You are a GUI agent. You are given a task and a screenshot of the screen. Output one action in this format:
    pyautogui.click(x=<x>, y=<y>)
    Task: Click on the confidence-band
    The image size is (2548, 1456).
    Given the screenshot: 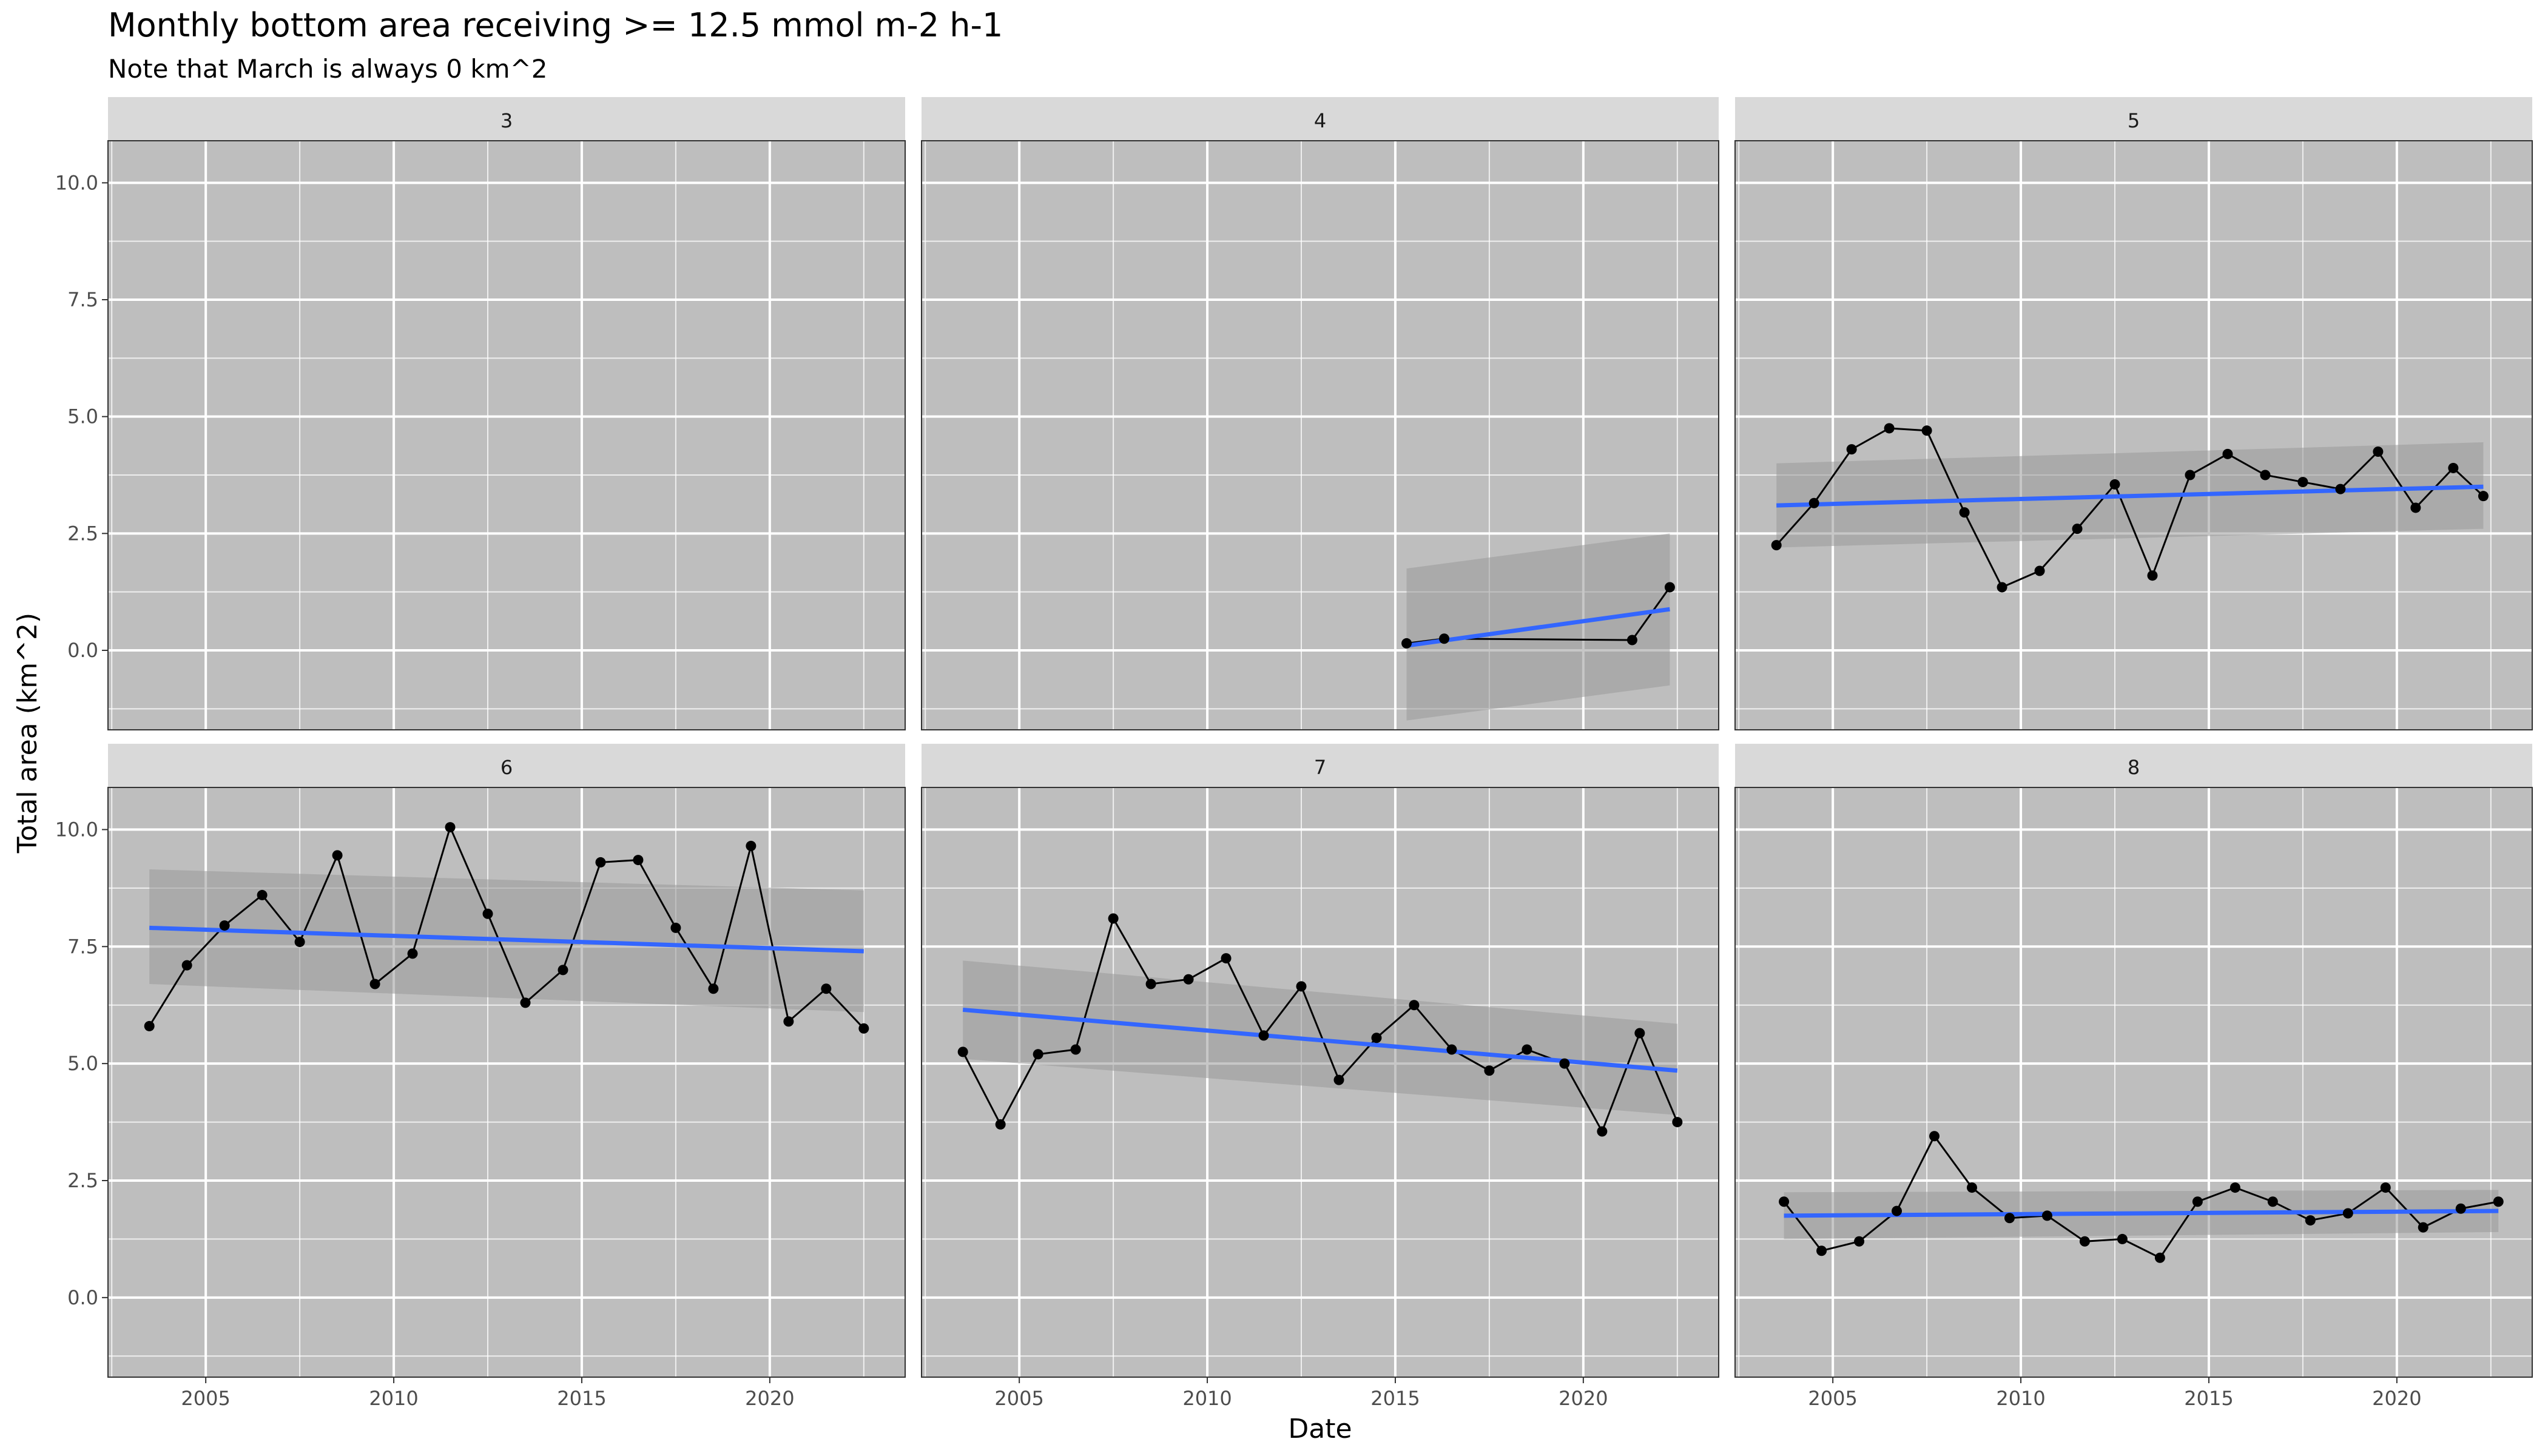 What is the action you would take?
    pyautogui.click(x=1320, y=1037)
    